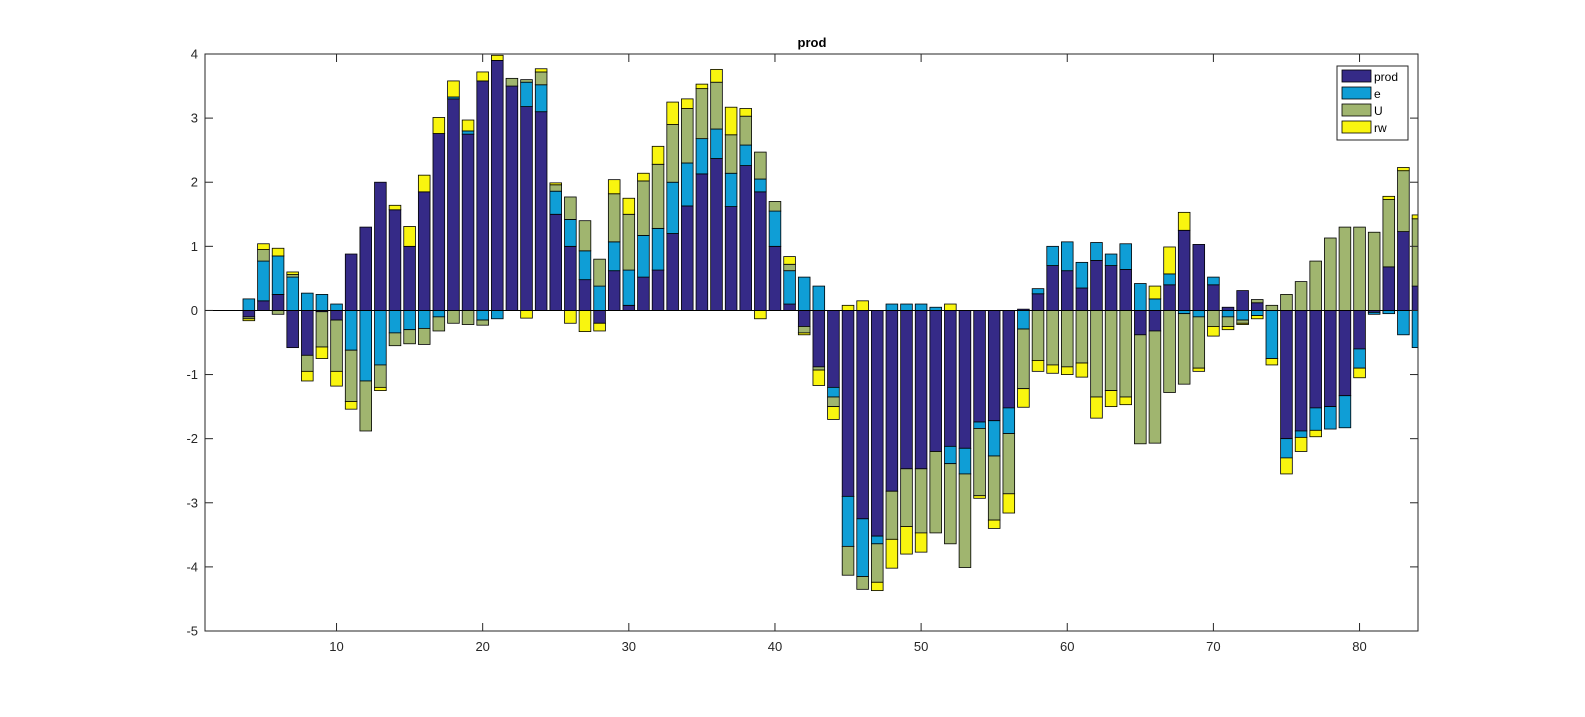  What do you see at coordinates (1213, 646) in the screenshot?
I see `xtick-label: 70` at bounding box center [1213, 646].